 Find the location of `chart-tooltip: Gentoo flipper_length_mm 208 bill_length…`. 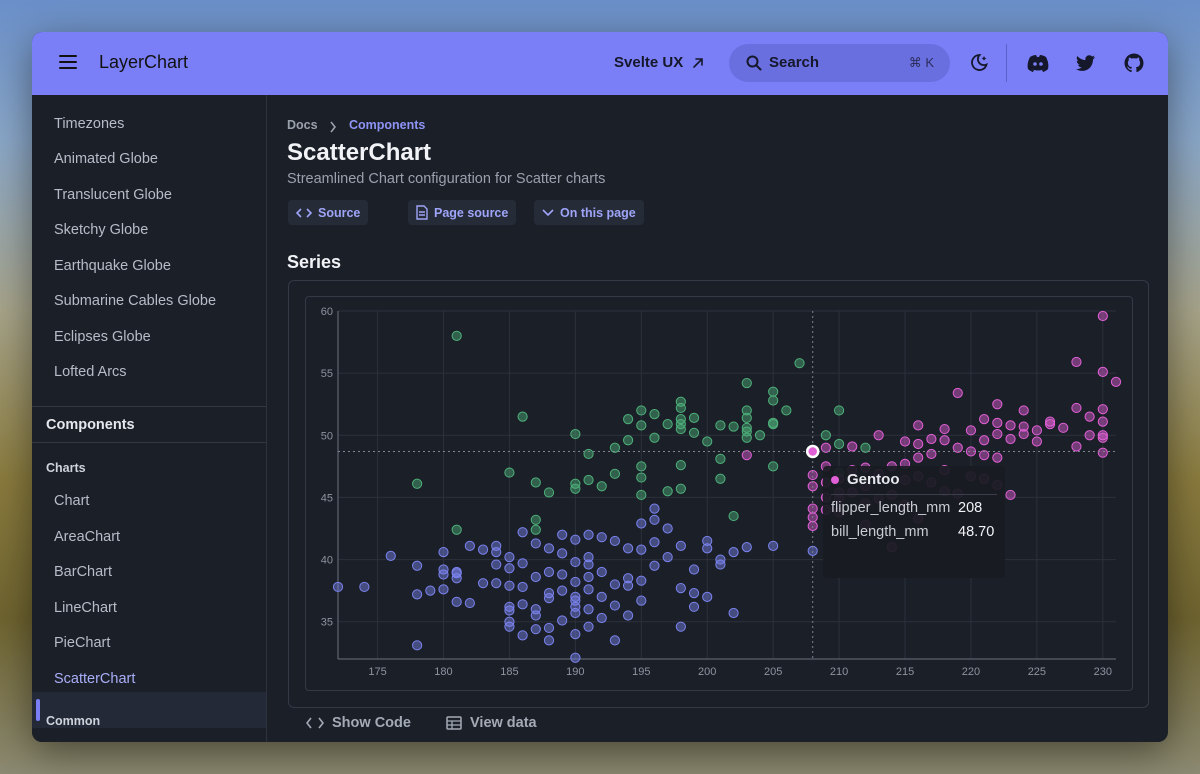

chart-tooltip: Gentoo flipper_length_mm 208 bill_length… is located at coordinates (914, 522).